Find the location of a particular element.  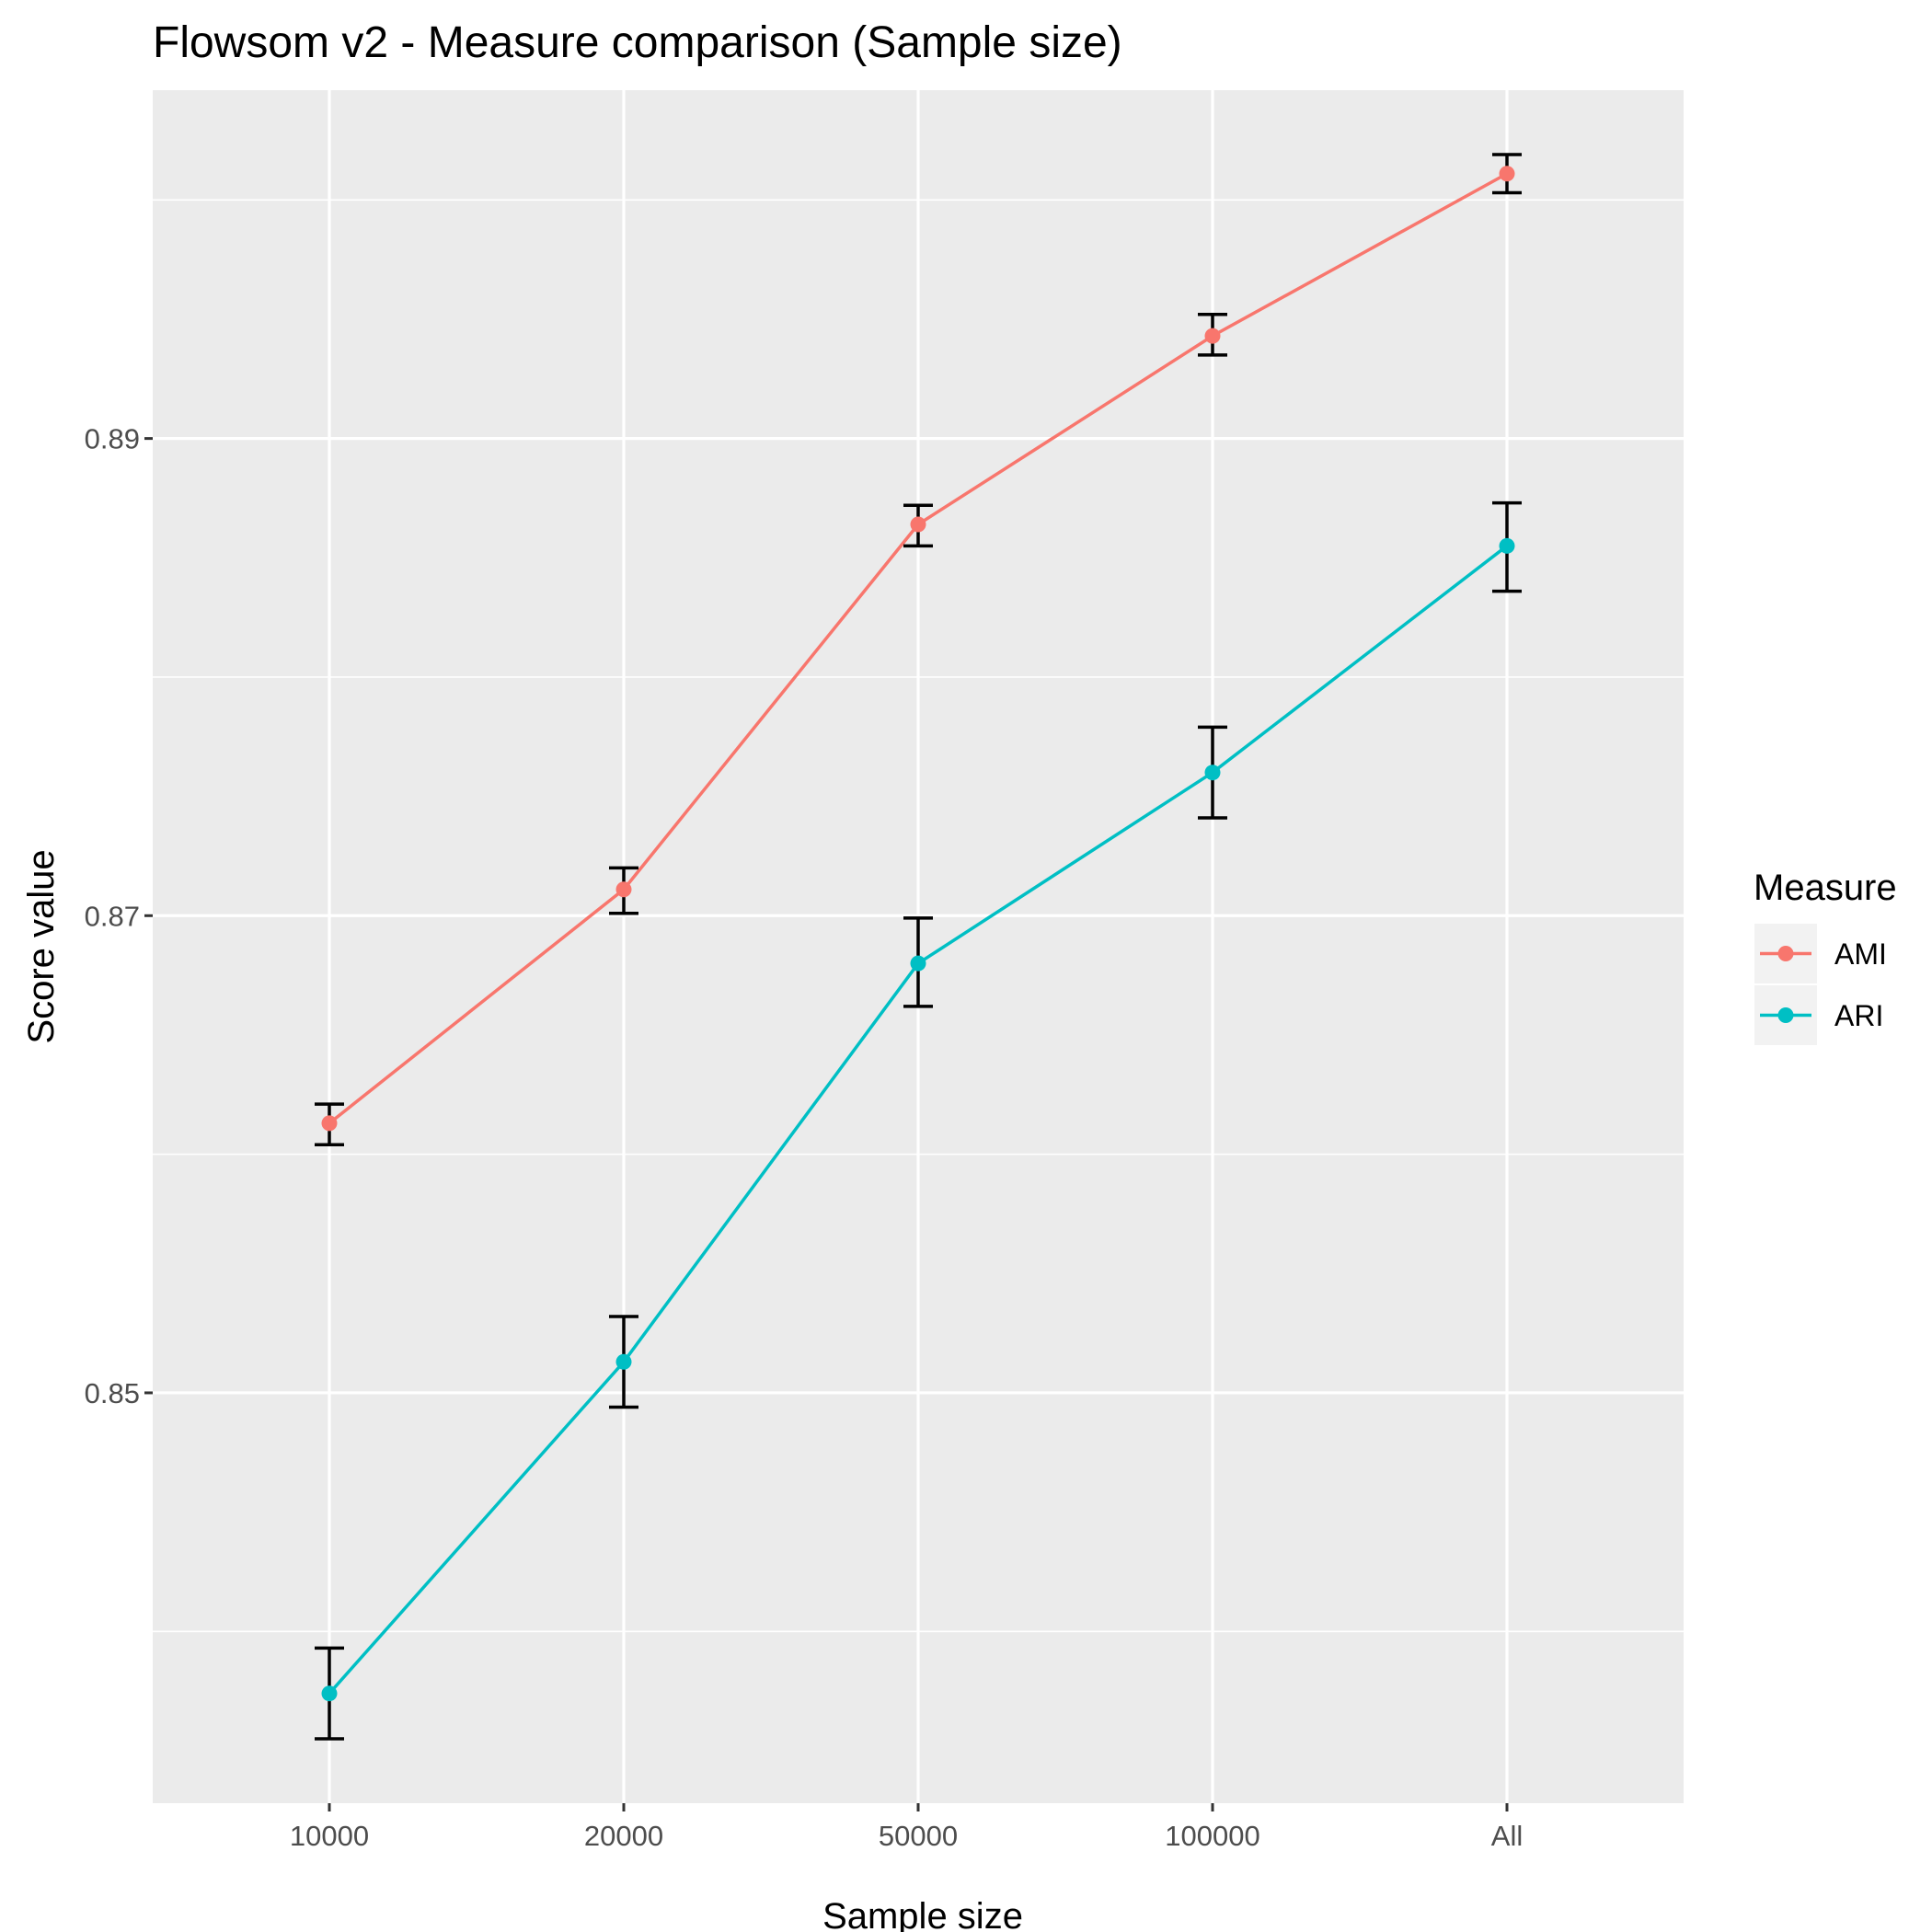

legend: Measure AMI ARI is located at coordinates (1825, 957).